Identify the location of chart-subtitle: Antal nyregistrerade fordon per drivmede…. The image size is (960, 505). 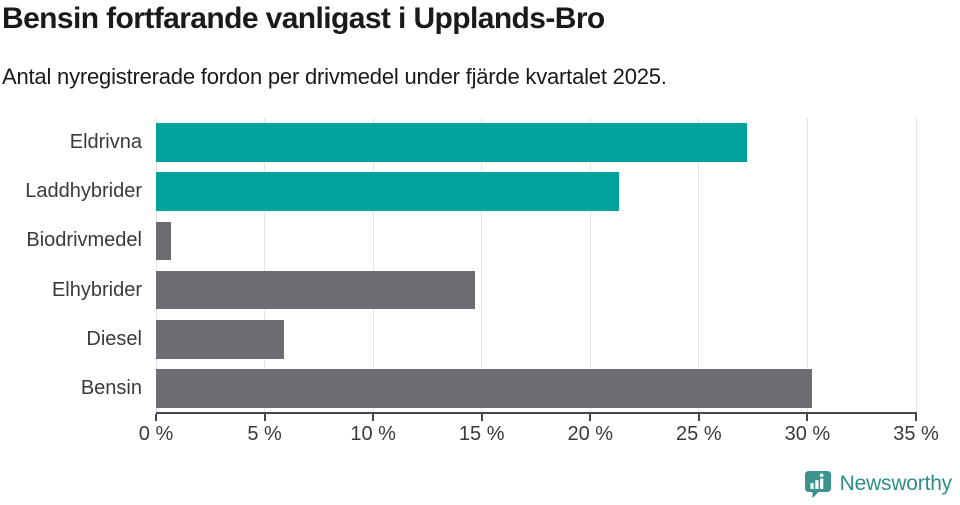
(334, 76).